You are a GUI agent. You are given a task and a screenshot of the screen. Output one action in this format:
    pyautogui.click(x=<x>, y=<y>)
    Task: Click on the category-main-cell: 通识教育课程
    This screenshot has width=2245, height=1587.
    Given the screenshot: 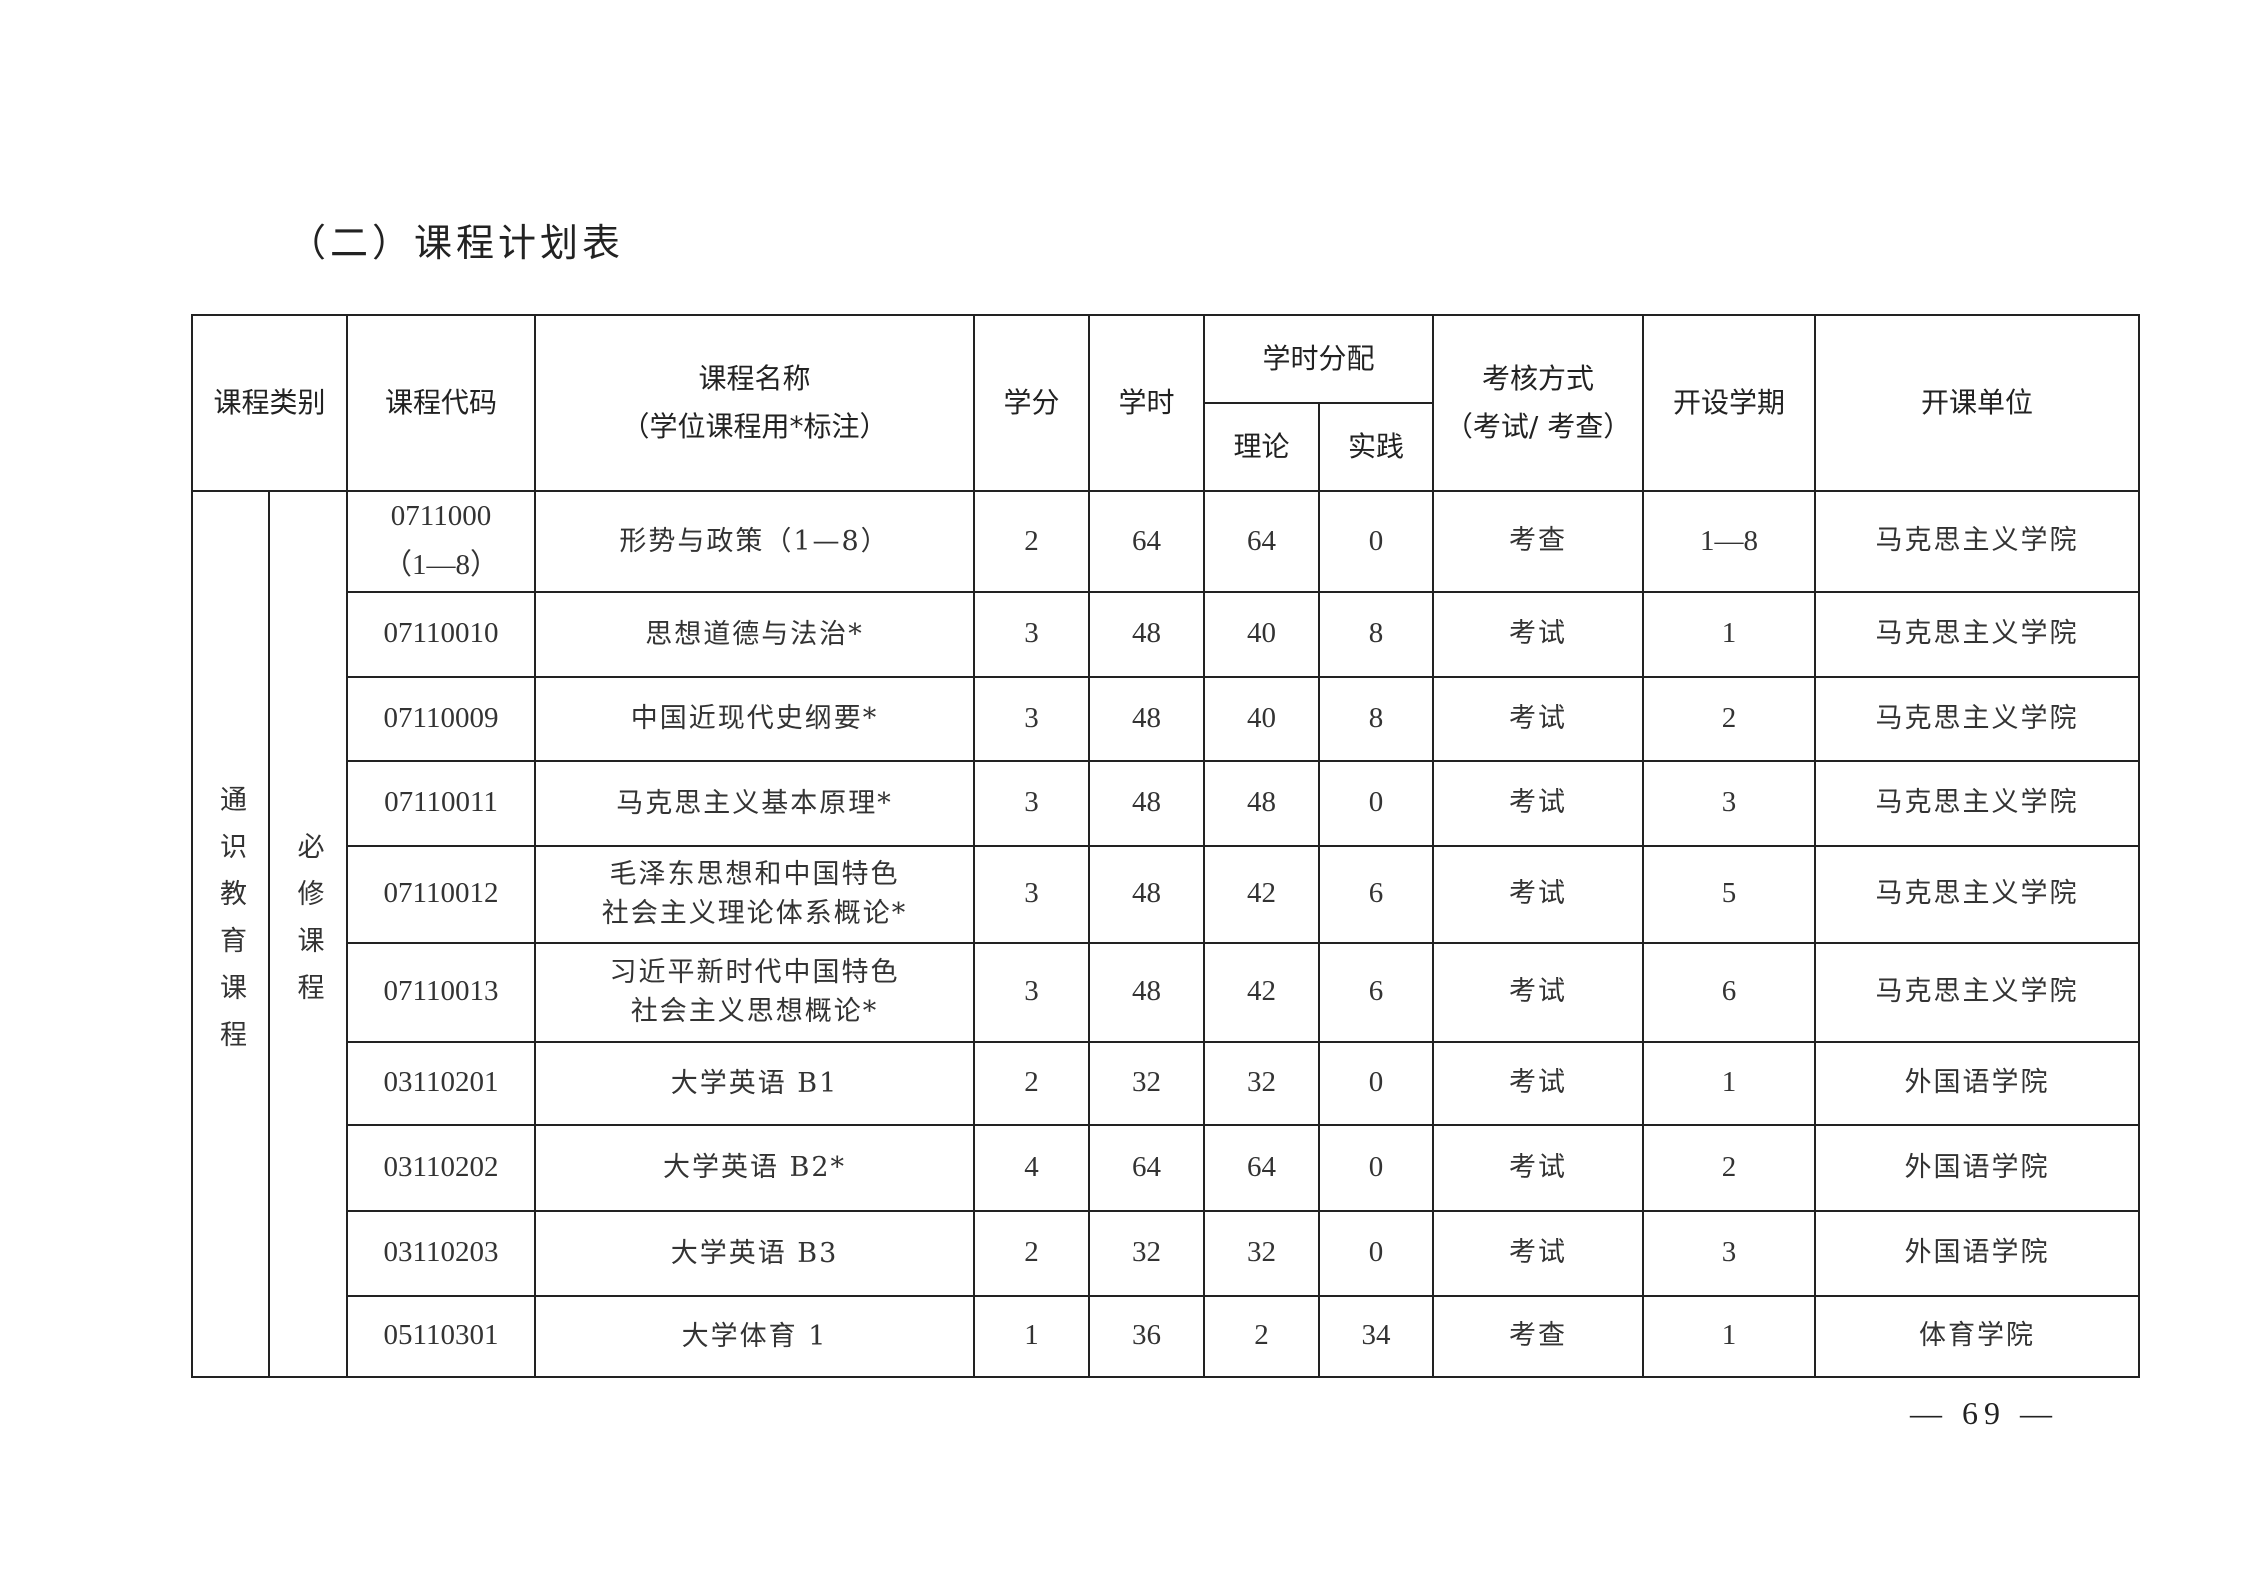 What is the action you would take?
    pyautogui.click(x=230, y=934)
    